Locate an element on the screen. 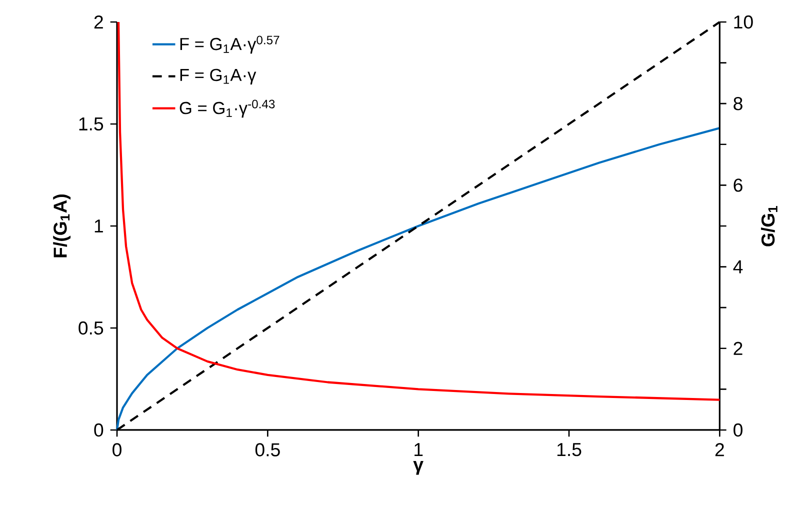  x-axis-title: γ is located at coordinates (418, 468).